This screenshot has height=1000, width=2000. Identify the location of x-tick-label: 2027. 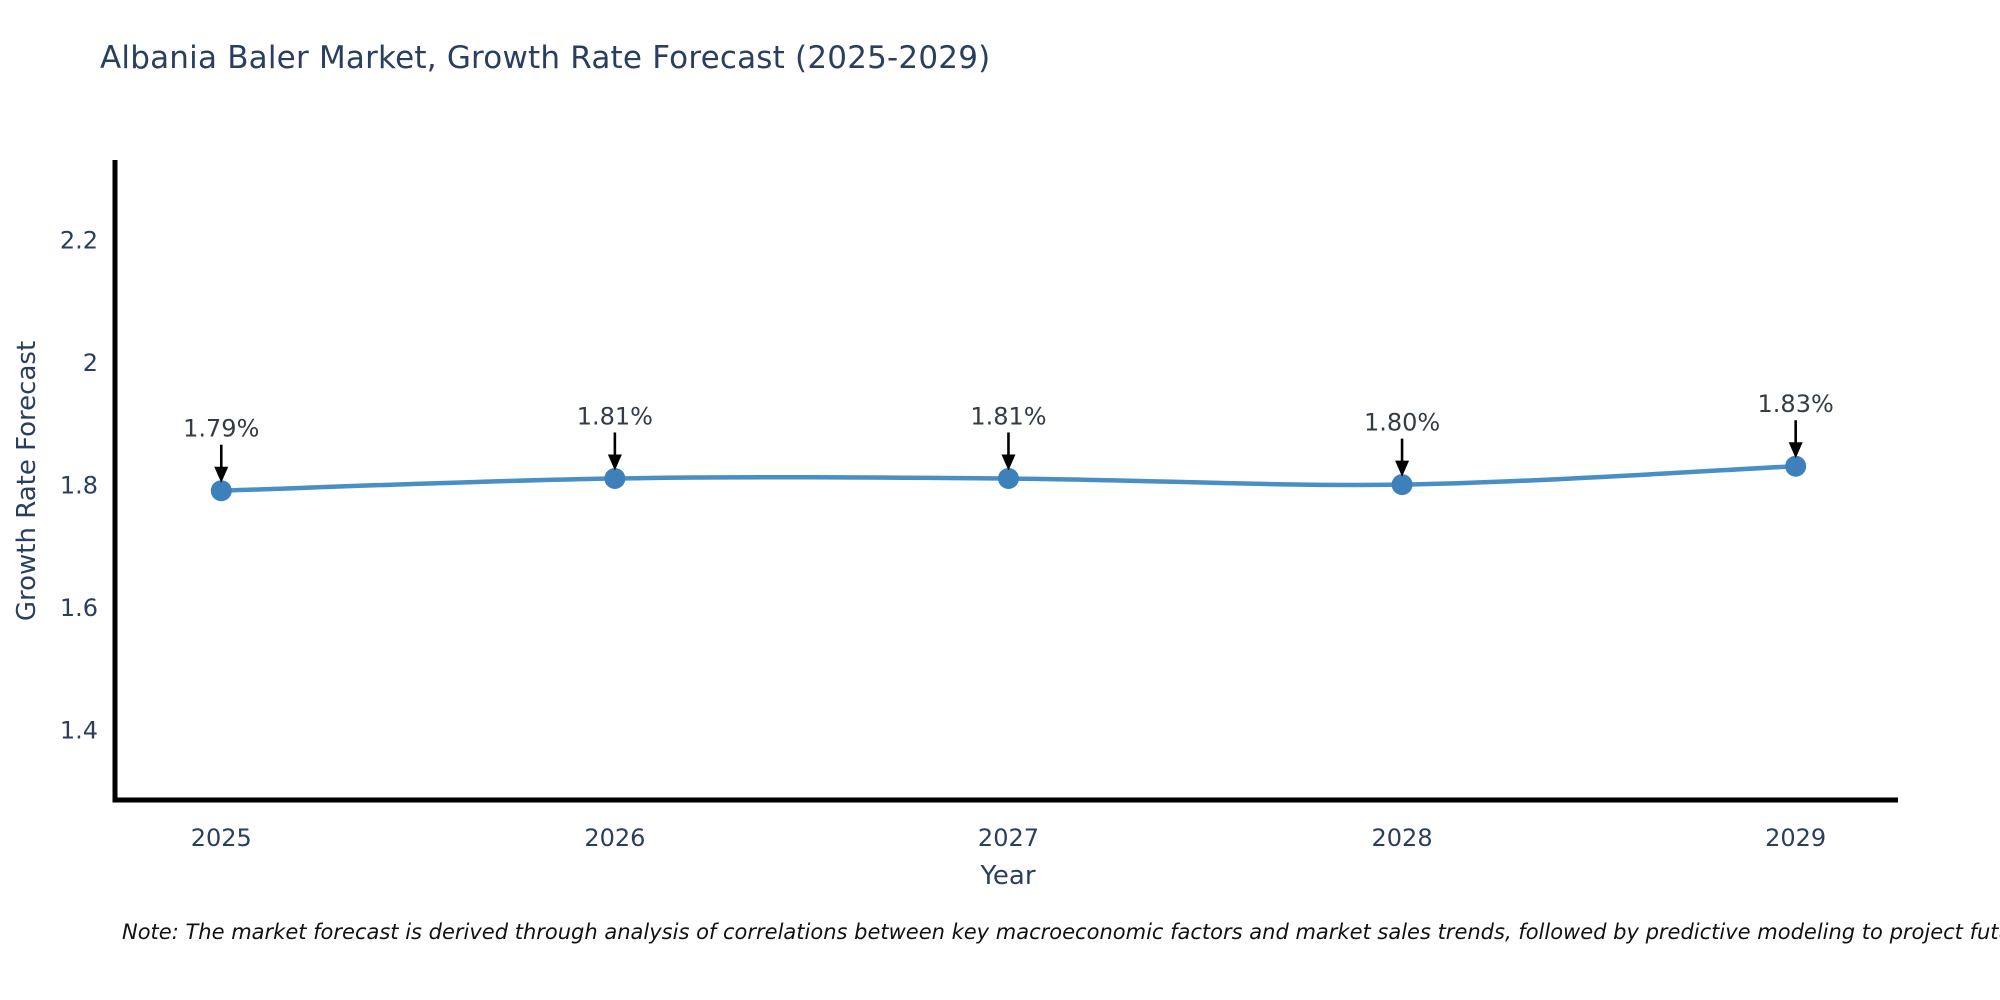
(1008, 838).